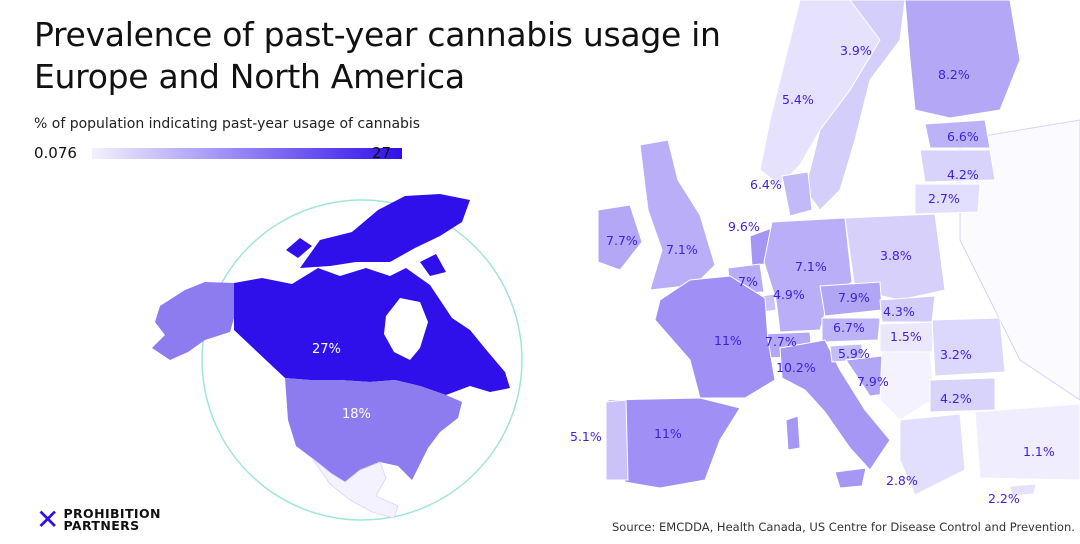  I want to click on region-canada-arctic-islands, so click(385, 231).